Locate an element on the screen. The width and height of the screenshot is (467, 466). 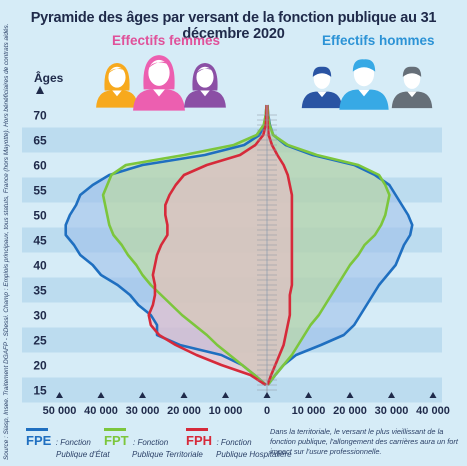
y-tick-label: 30 is located at coordinates (40, 316).